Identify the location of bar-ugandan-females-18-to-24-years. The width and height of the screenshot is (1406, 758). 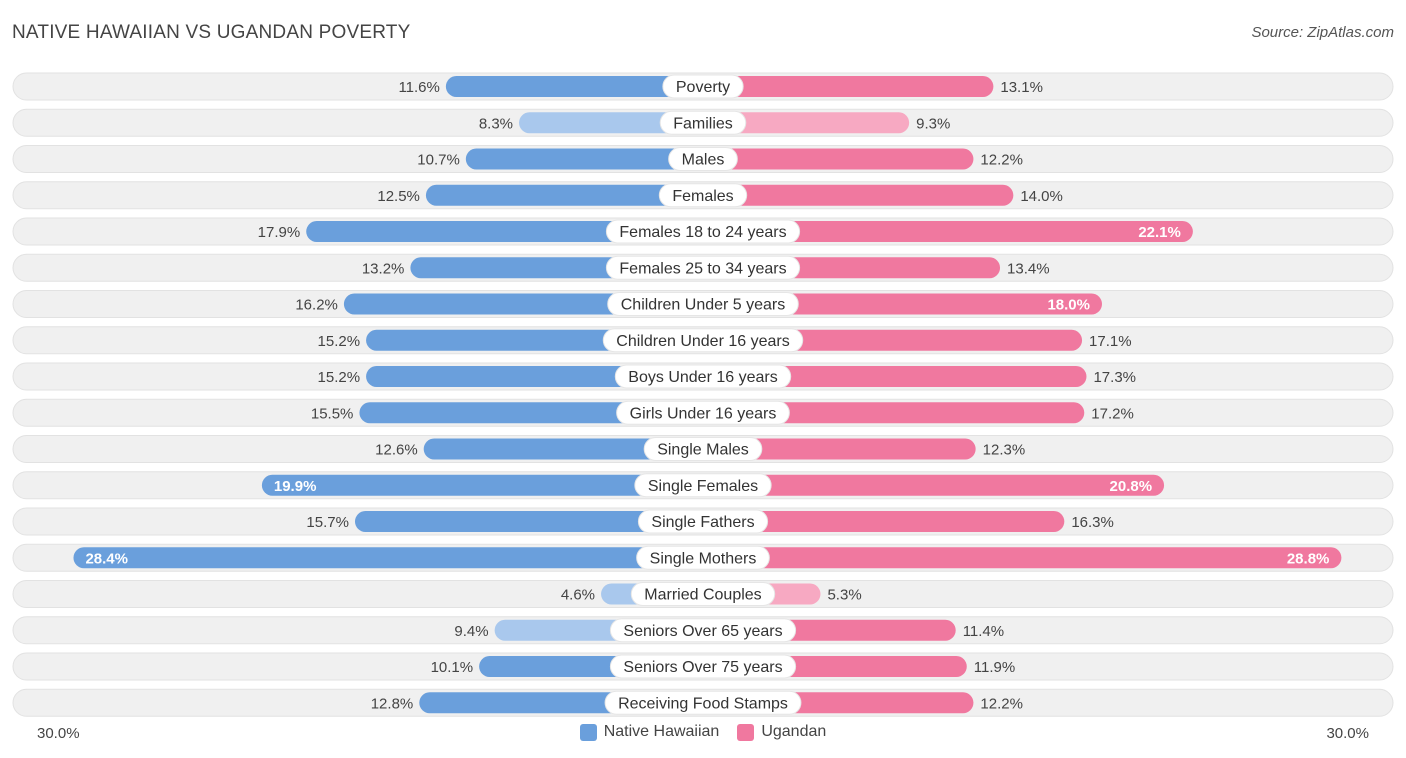
(948, 231).